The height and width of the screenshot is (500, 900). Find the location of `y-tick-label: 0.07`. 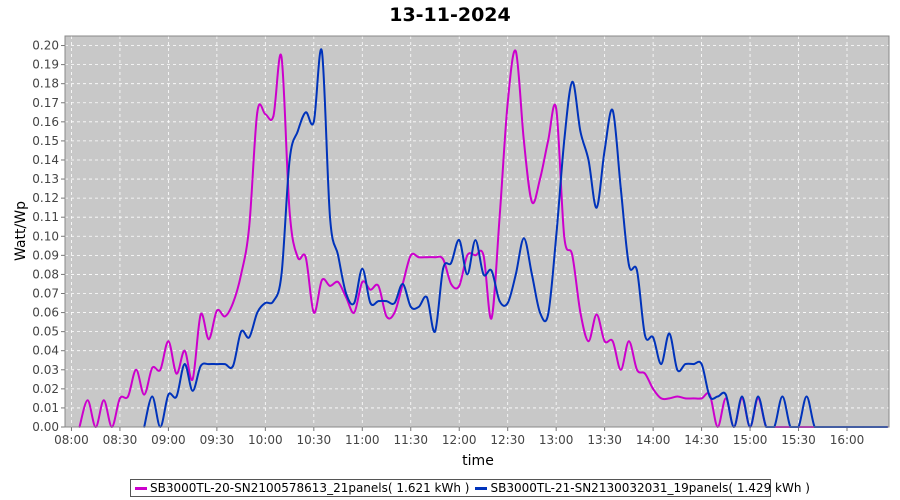

y-tick-label: 0.07 is located at coordinates (45, 293).